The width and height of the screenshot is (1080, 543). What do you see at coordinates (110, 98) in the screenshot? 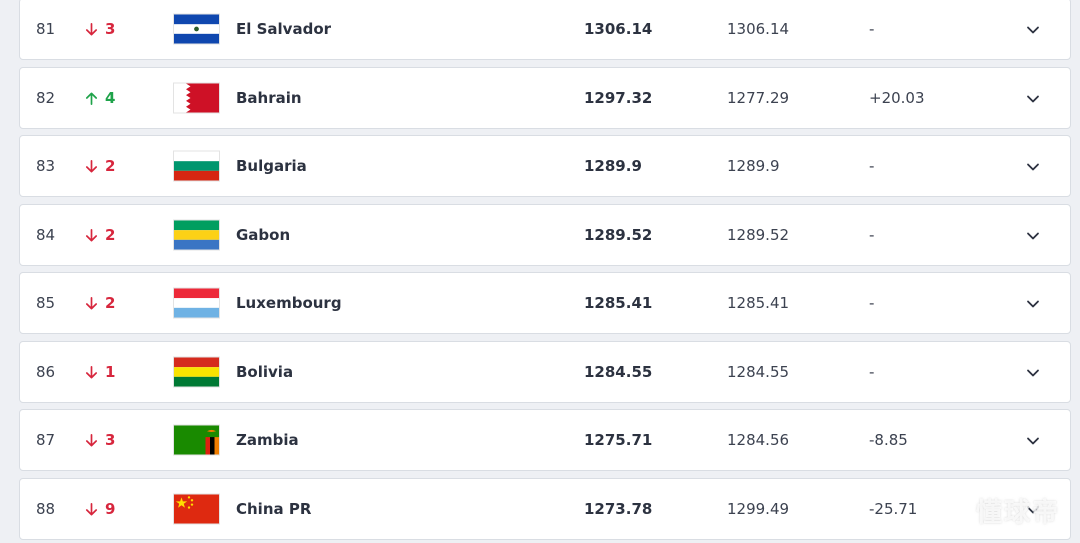
I see `rank-change-value: 4` at bounding box center [110, 98].